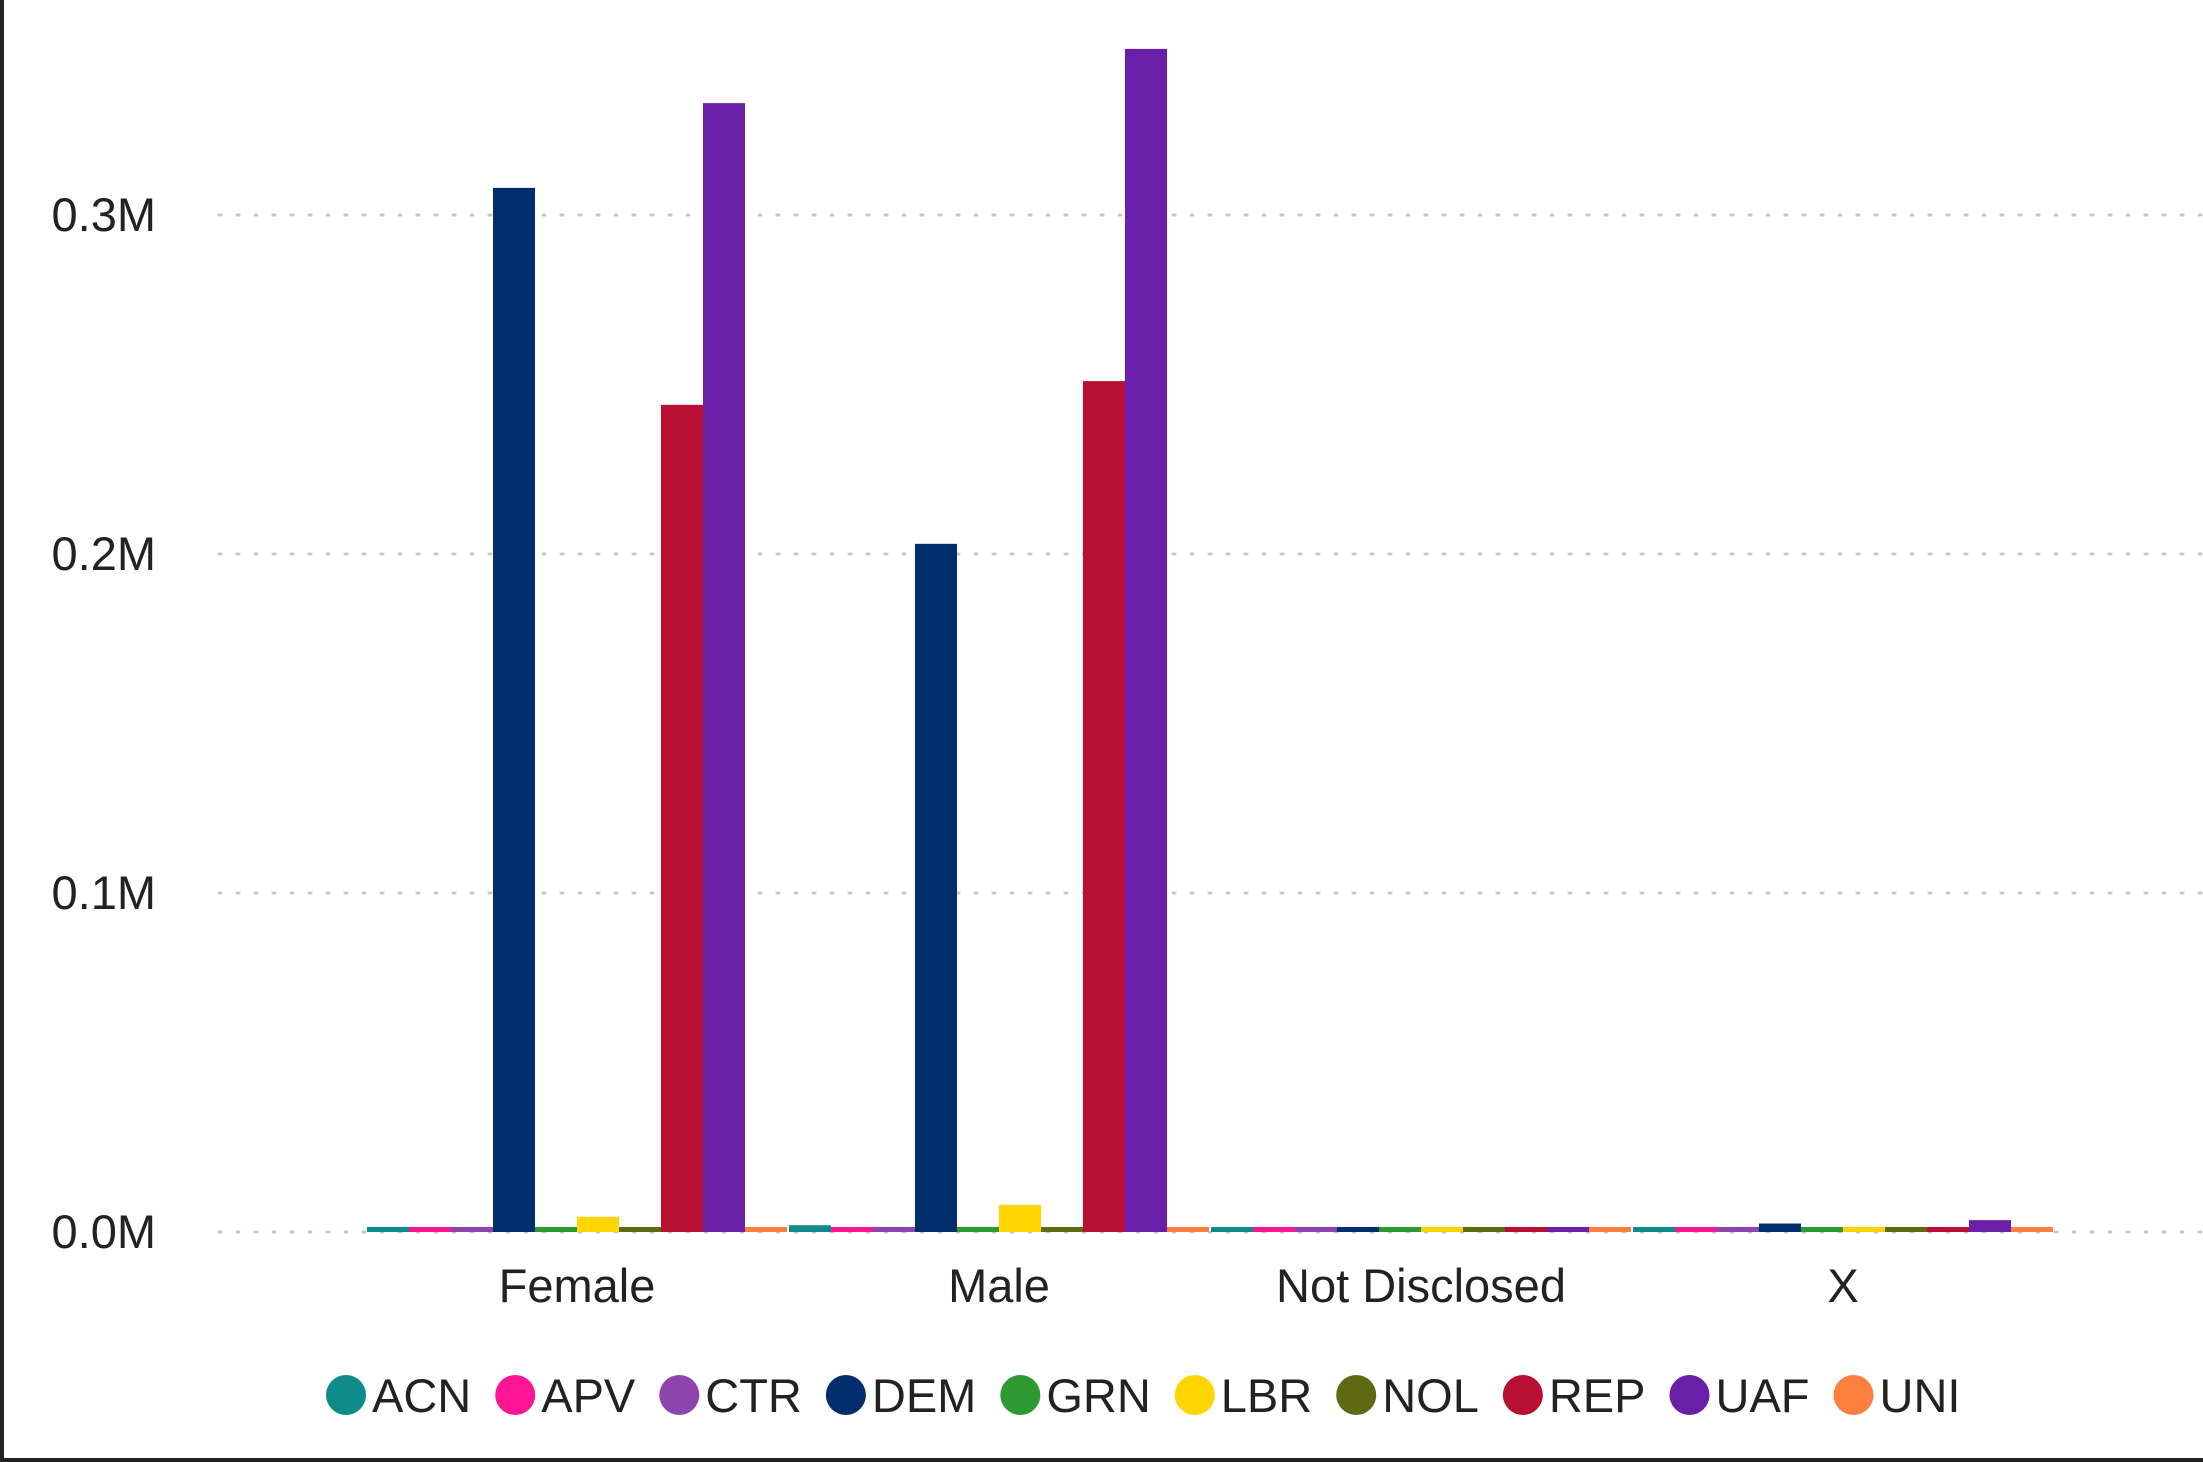  What do you see at coordinates (1780, 1227) in the screenshot?
I see `bar-dem-x` at bounding box center [1780, 1227].